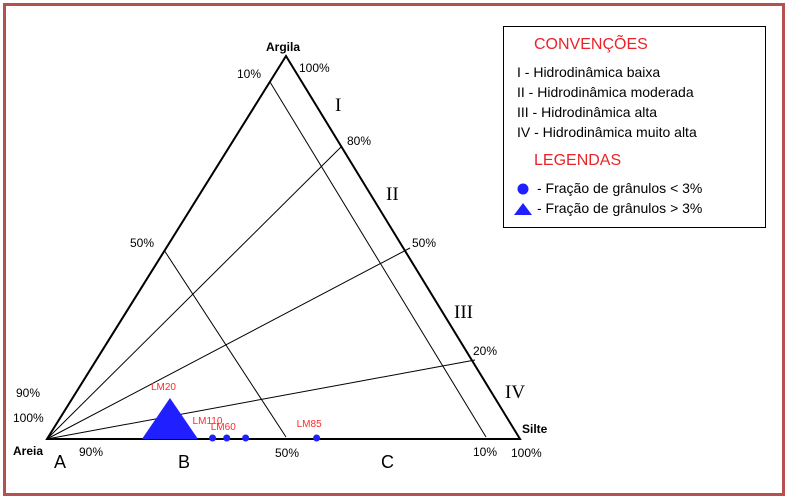 This screenshot has height=499, width=788. I want to click on pct-label-bottom-90: 90%, so click(91, 452).